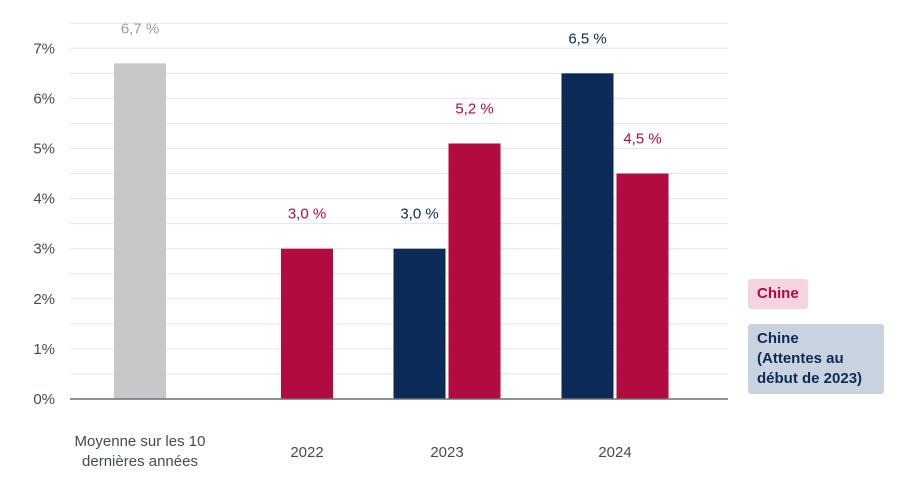 The image size is (900, 477). I want to click on legend-label-china: Chine, so click(778, 293).